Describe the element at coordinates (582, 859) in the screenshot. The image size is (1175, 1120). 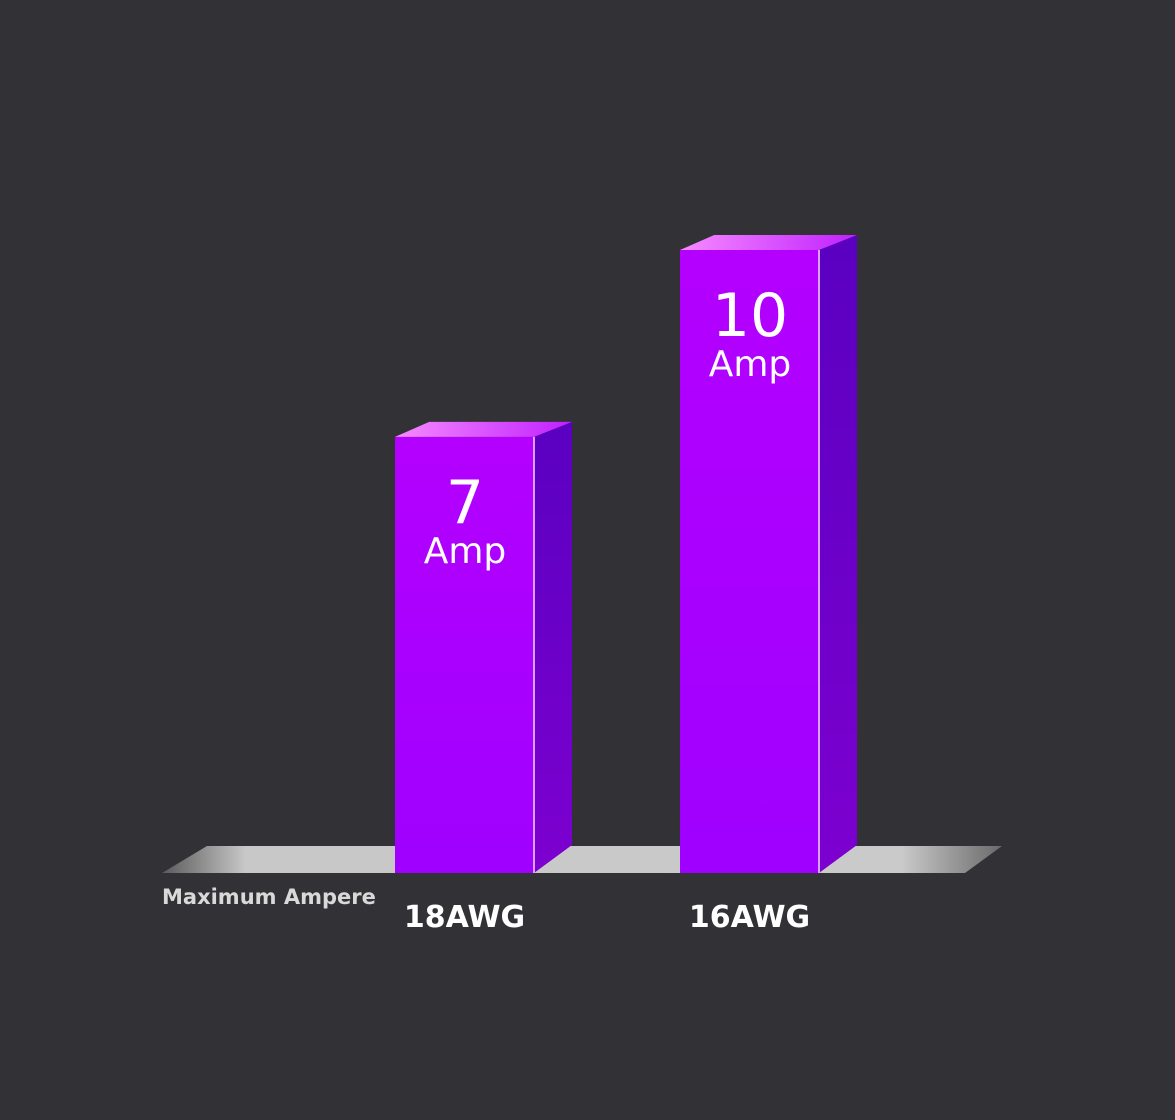
I see `floor-plane` at that location.